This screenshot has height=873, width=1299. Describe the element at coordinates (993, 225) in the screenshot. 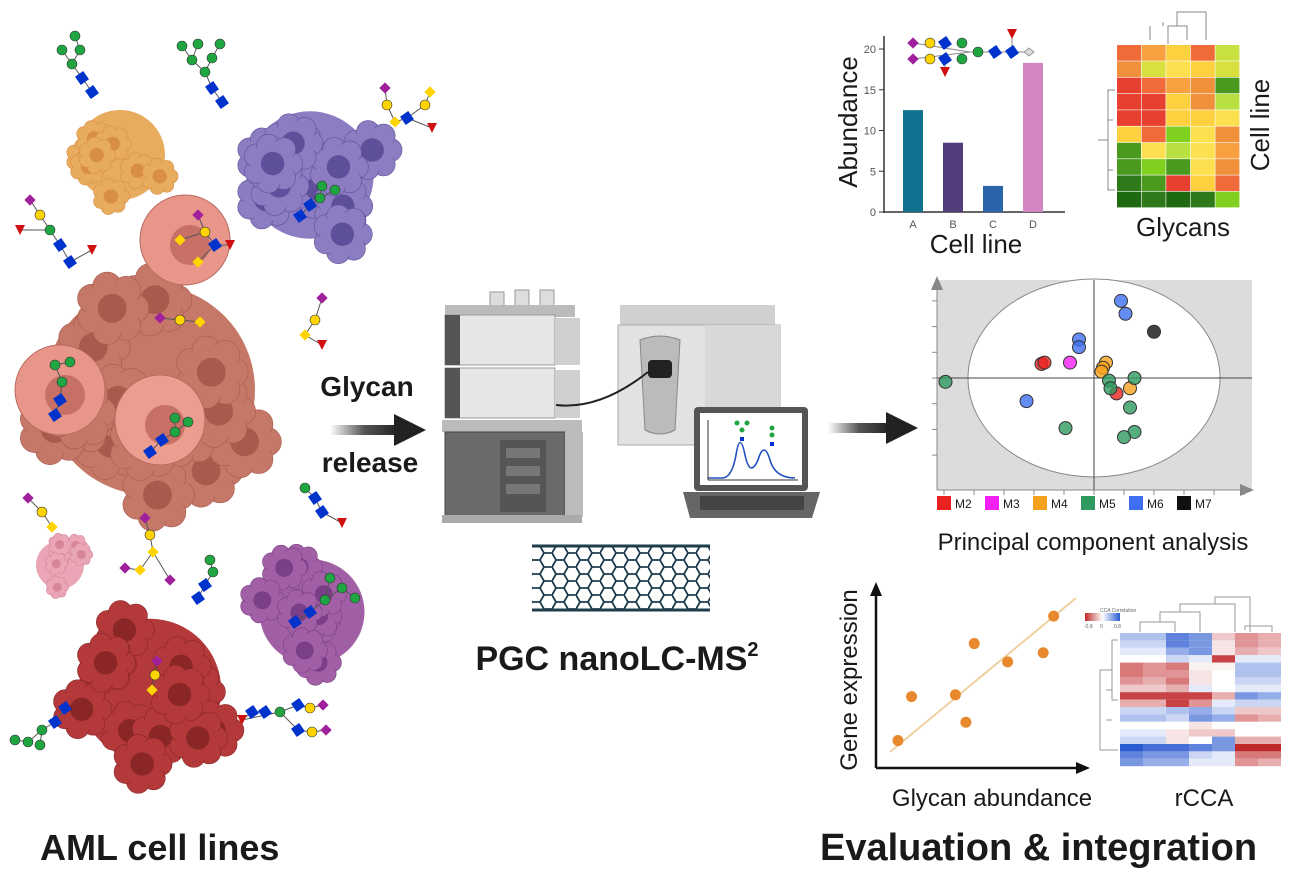

I see `x-tick-label: C` at that location.